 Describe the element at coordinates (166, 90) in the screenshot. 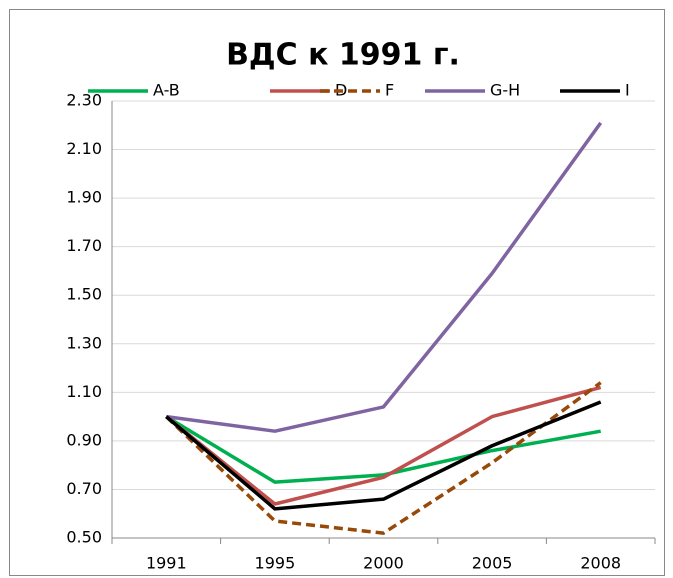

I see `legend-label: A-B` at that location.